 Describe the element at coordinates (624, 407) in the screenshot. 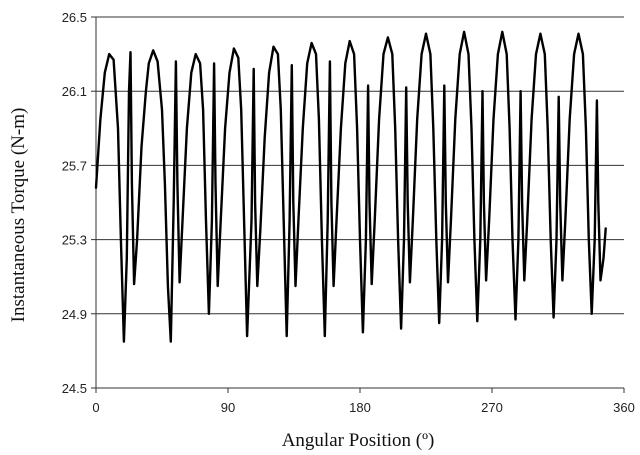

I see `x-tick-label: 360` at that location.